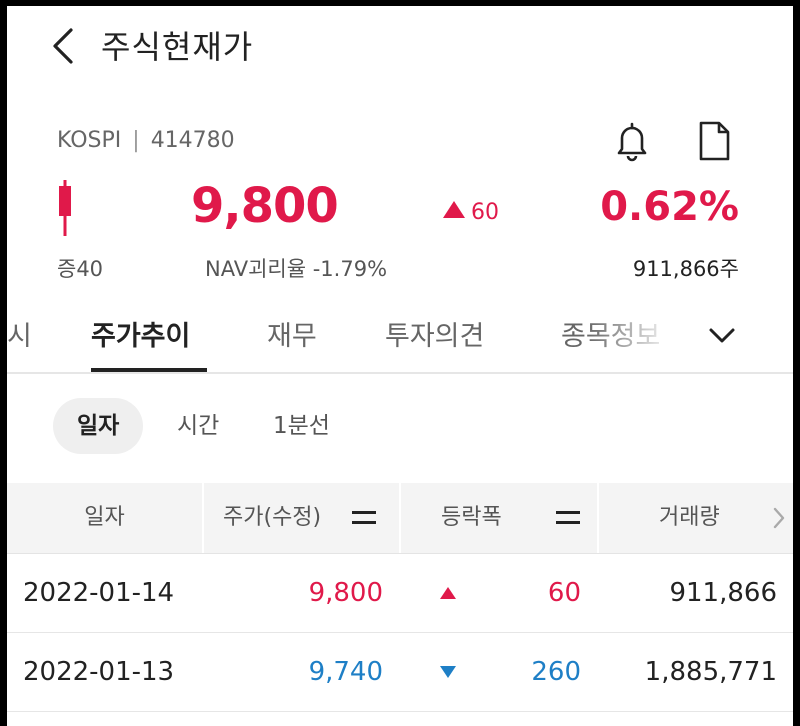  Describe the element at coordinates (192, 140) in the screenshot. I see `stock-code: 414780` at that location.